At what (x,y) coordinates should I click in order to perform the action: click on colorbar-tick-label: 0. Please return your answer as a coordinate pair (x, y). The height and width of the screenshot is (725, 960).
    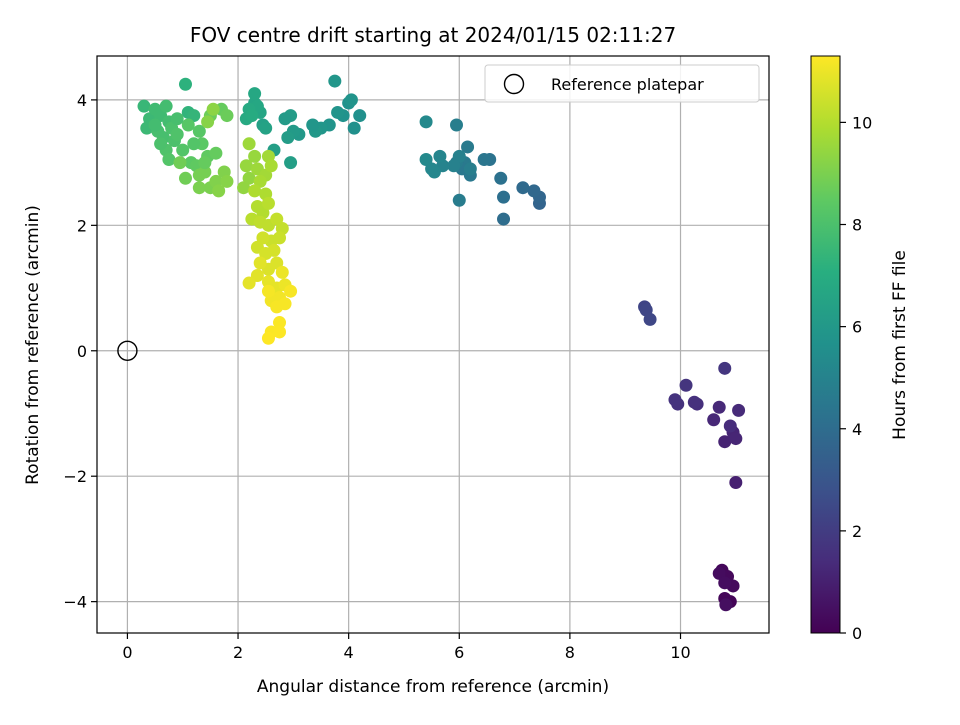
    Looking at the image, I should click on (857, 633).